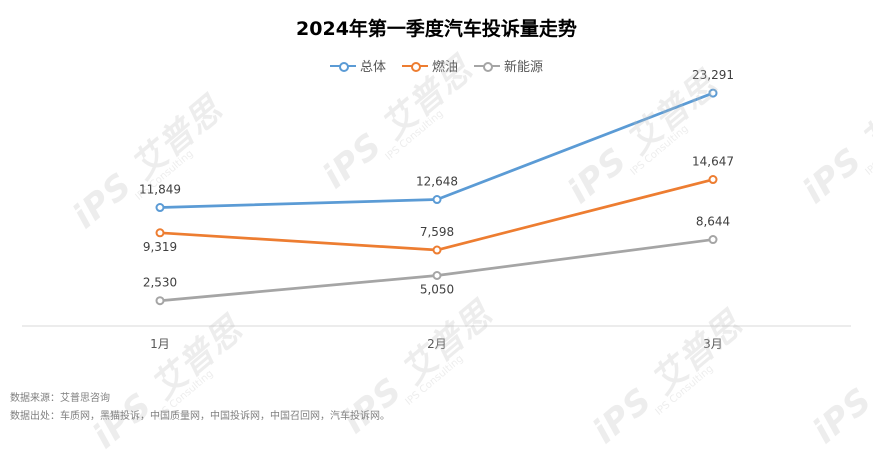 Image resolution: width=873 pixels, height=461 pixels. I want to click on legend-label-nev: 新能源, so click(524, 67).